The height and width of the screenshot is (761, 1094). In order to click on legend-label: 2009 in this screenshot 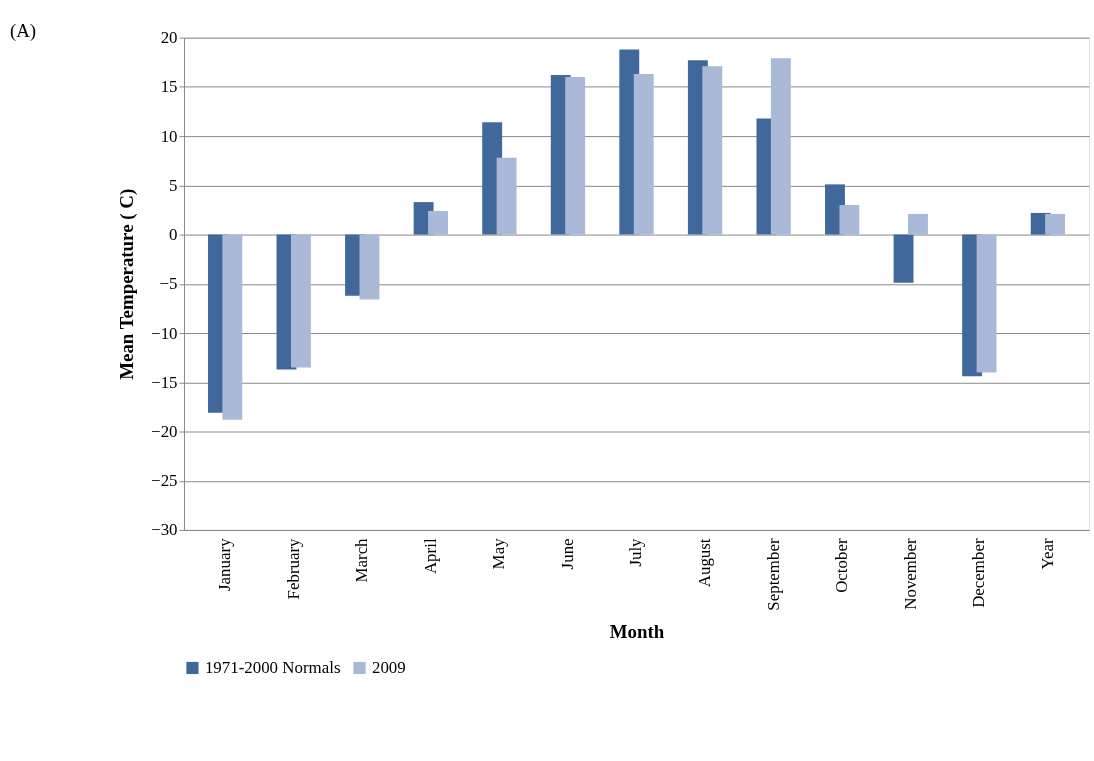, I will do `click(388, 667)`.